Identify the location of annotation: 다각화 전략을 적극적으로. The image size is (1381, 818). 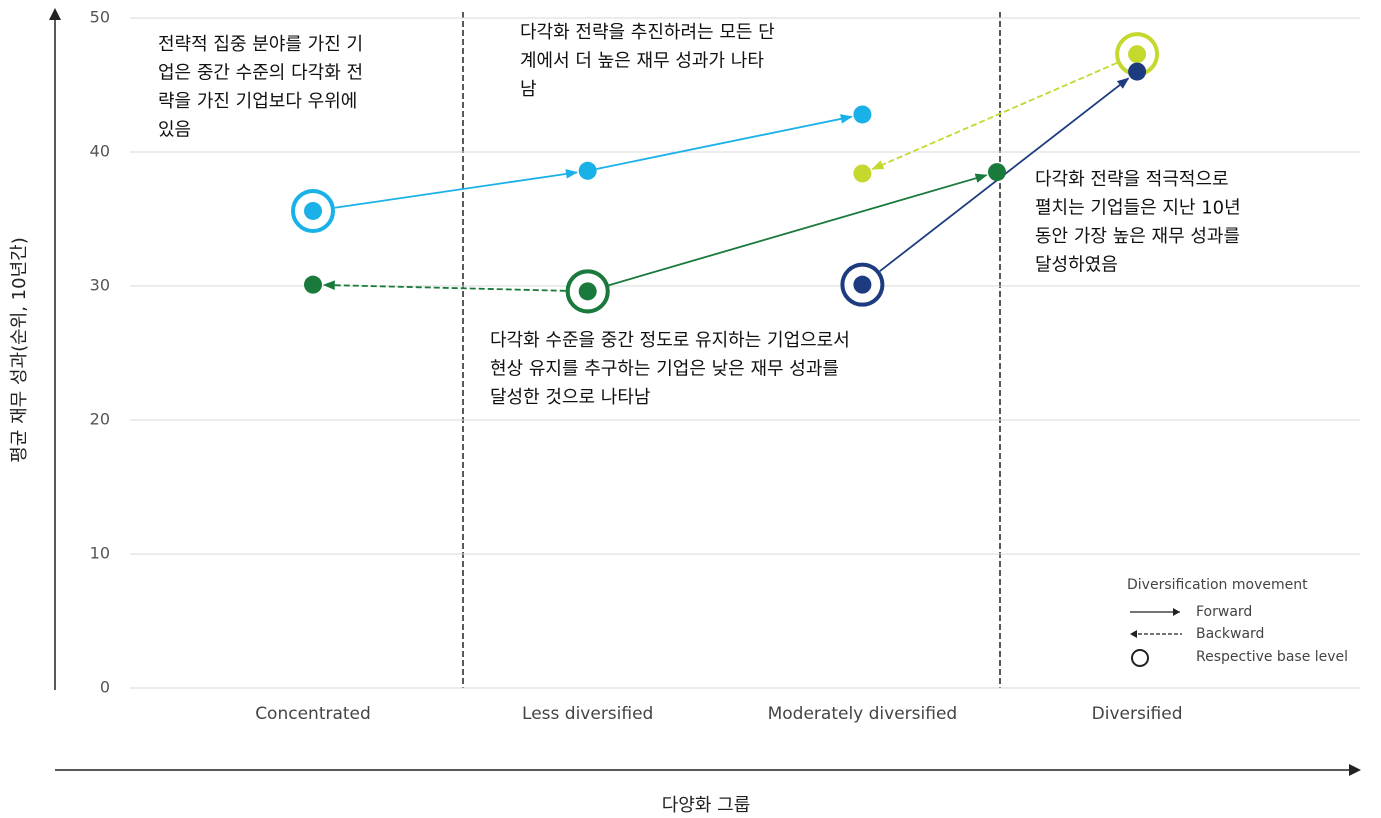
(1132, 179).